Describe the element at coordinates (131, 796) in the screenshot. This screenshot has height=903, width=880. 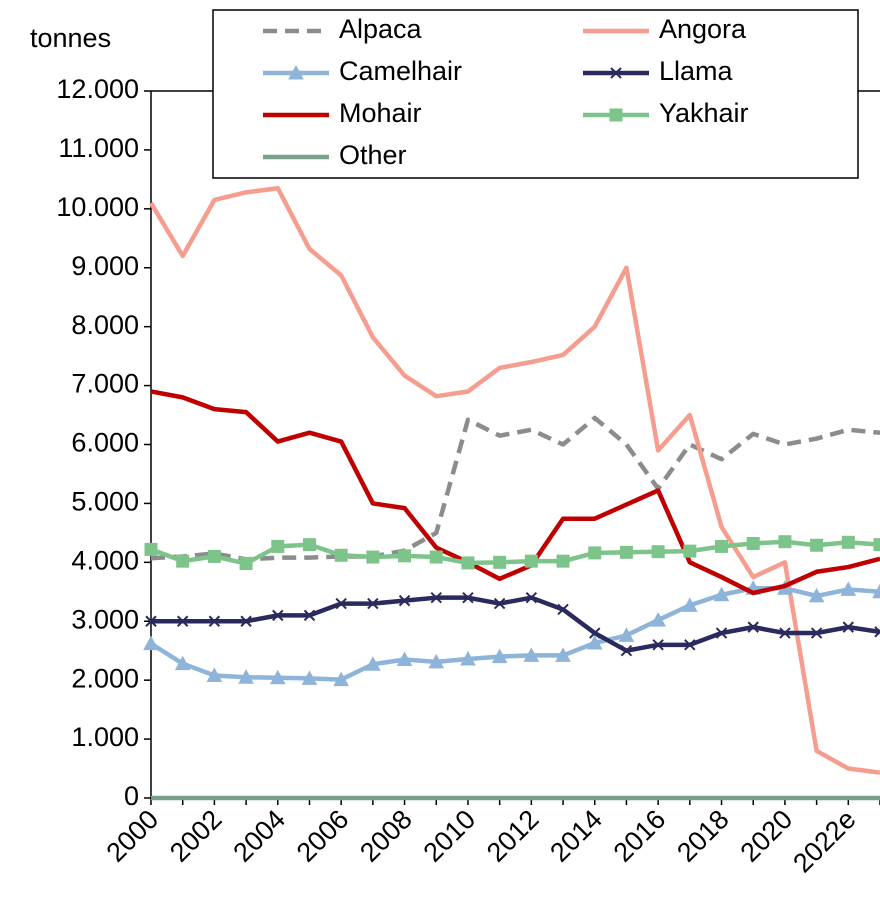
I see `y-tick-label: 0` at that location.